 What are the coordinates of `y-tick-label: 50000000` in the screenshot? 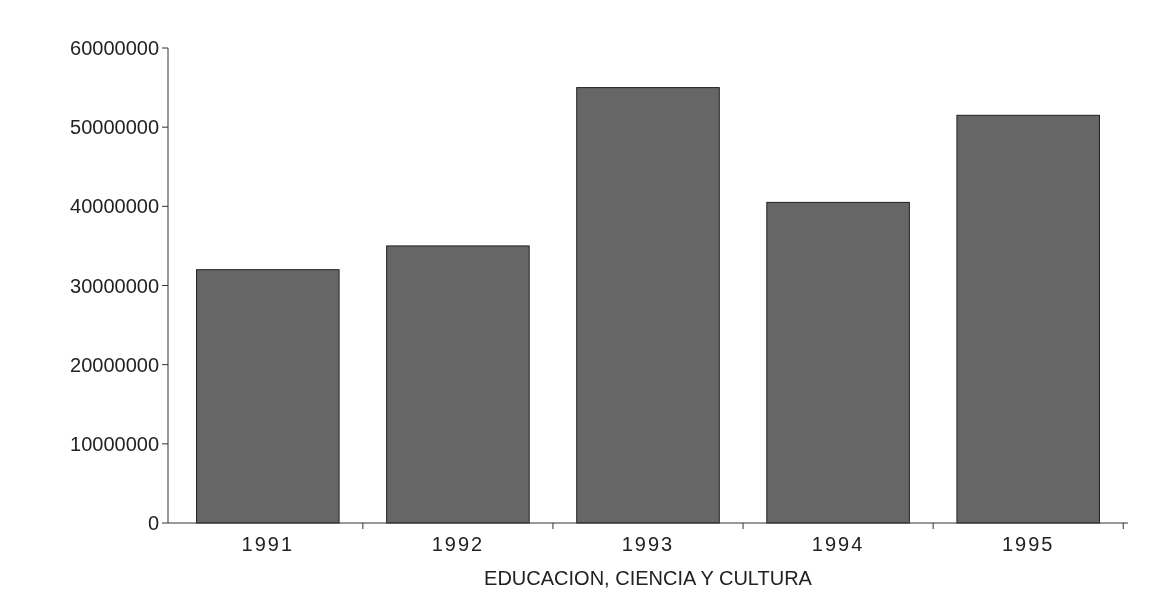 It's located at (114, 127).